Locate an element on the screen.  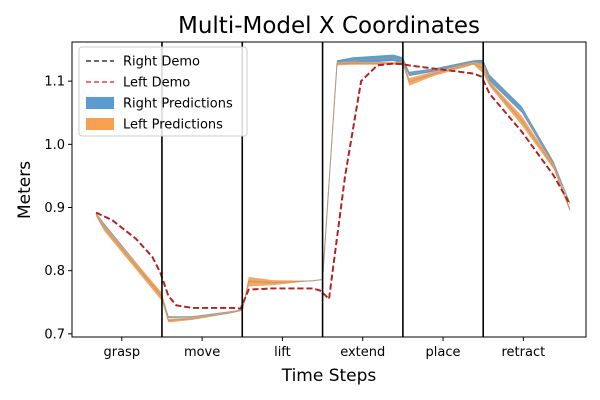
y-axis-ticks: 0.7 0.8 0.9 1.0 1.1 is located at coordinates (58, 208).